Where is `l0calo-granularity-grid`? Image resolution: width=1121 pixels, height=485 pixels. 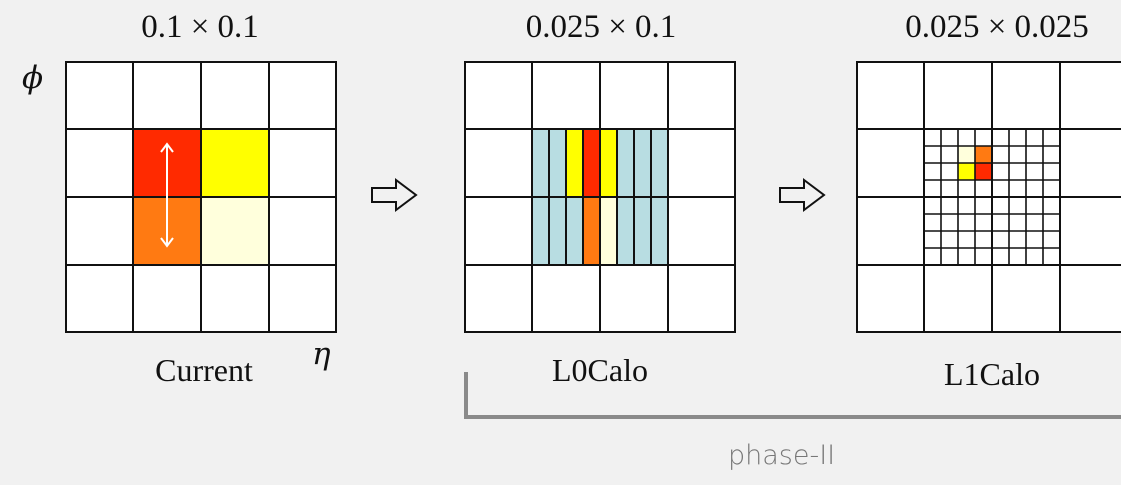 l0calo-granularity-grid is located at coordinates (600, 197).